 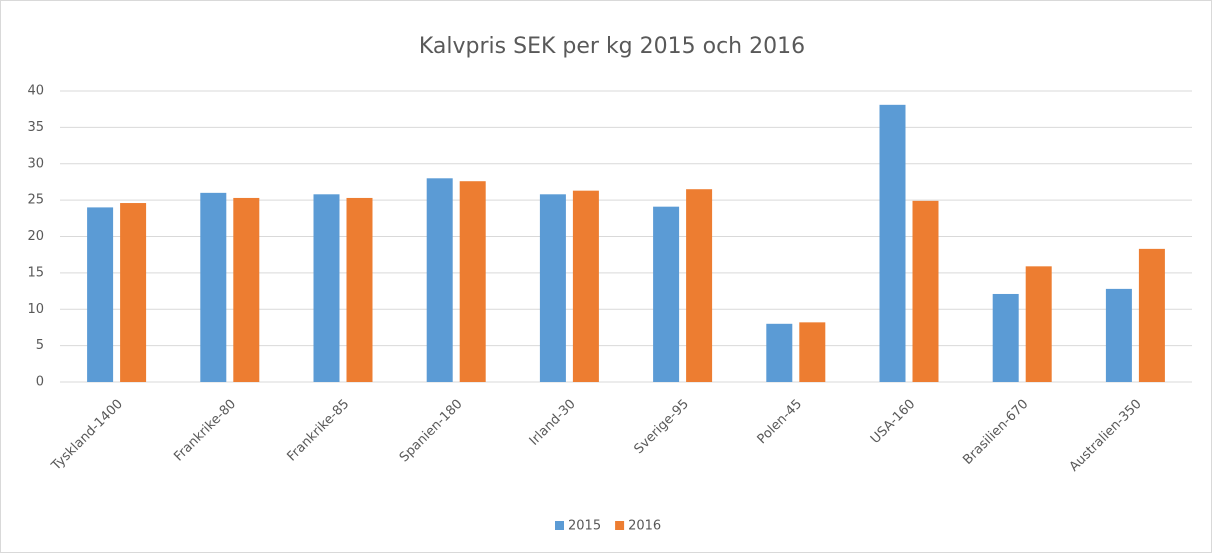 I want to click on legend-label: 2016, so click(x=644, y=526).